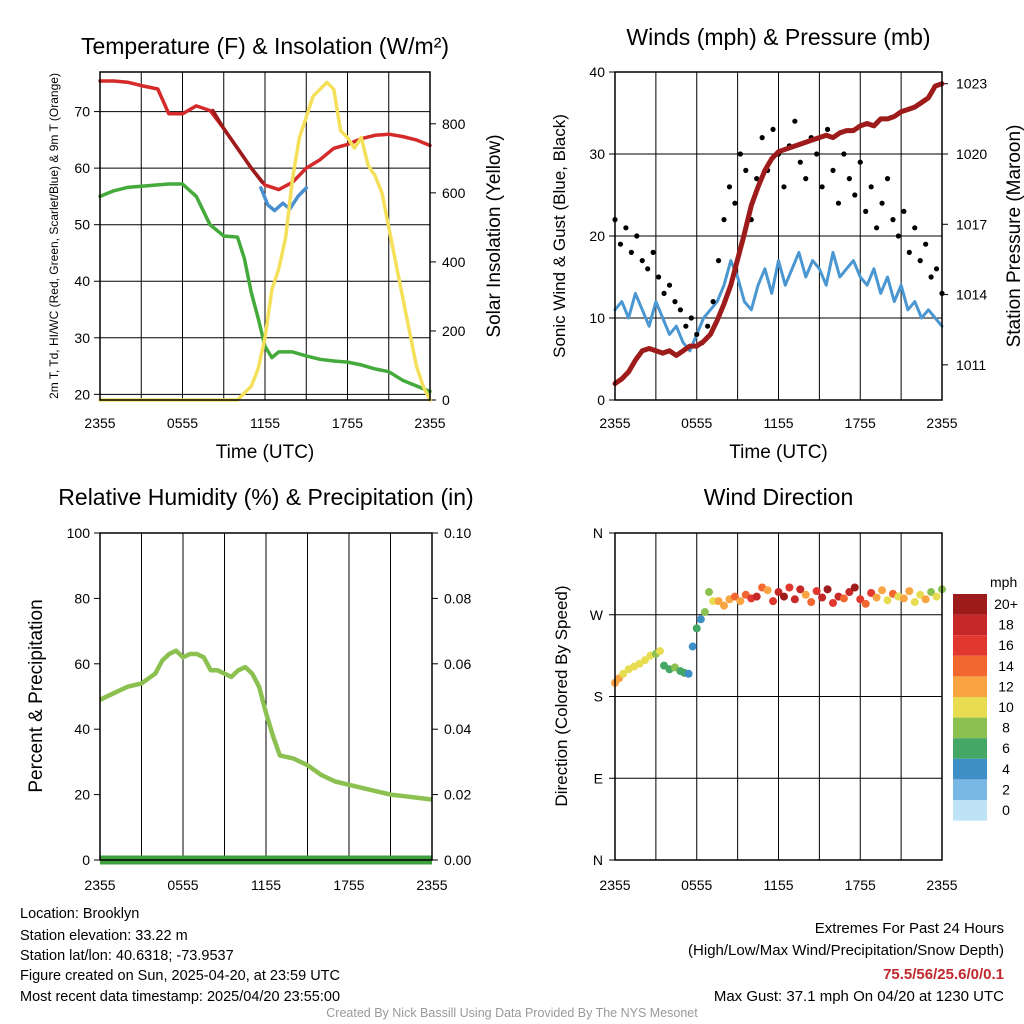 Image resolution: width=1024 pixels, height=1024 pixels. Describe the element at coordinates (1006, 666) in the screenshot. I see `legend-label: 14` at that location.